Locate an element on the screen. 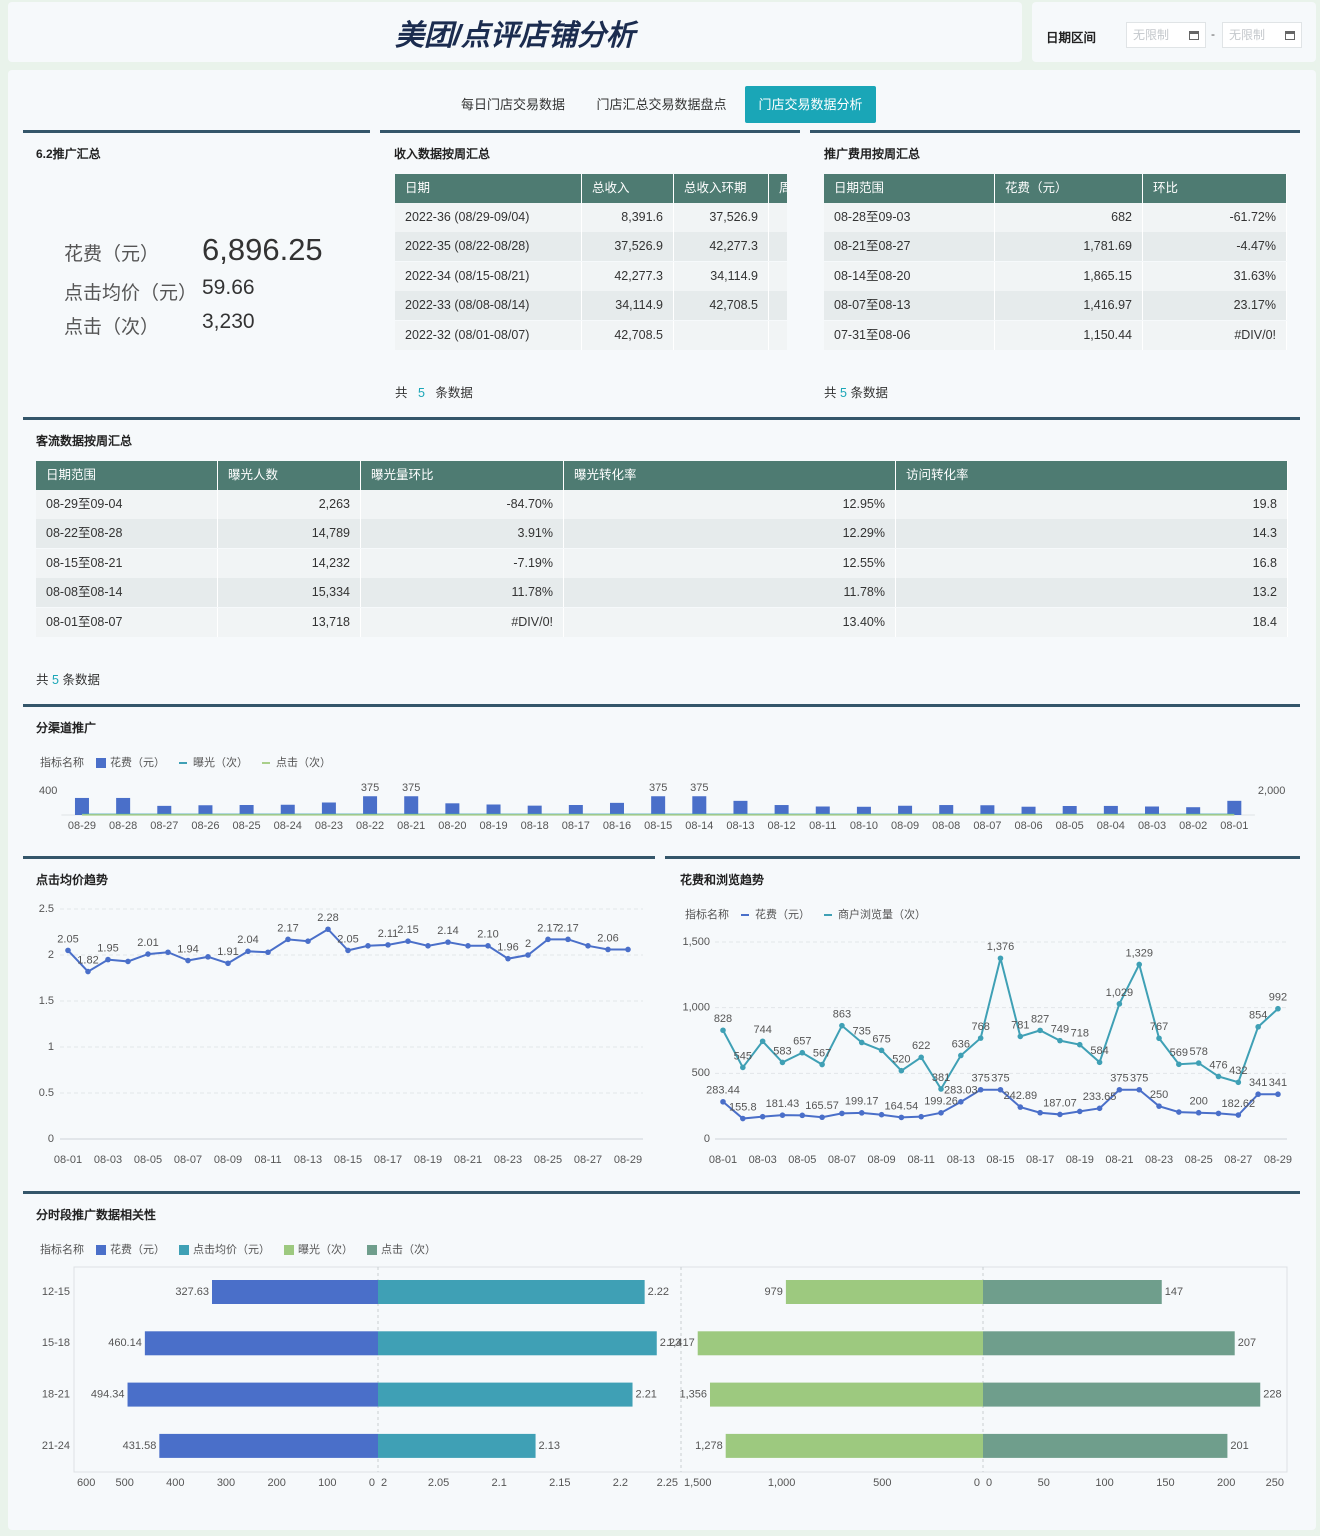 Image resolution: width=1320 pixels, height=1536 pixels. table-cell: 15,334 is located at coordinates (289, 593).